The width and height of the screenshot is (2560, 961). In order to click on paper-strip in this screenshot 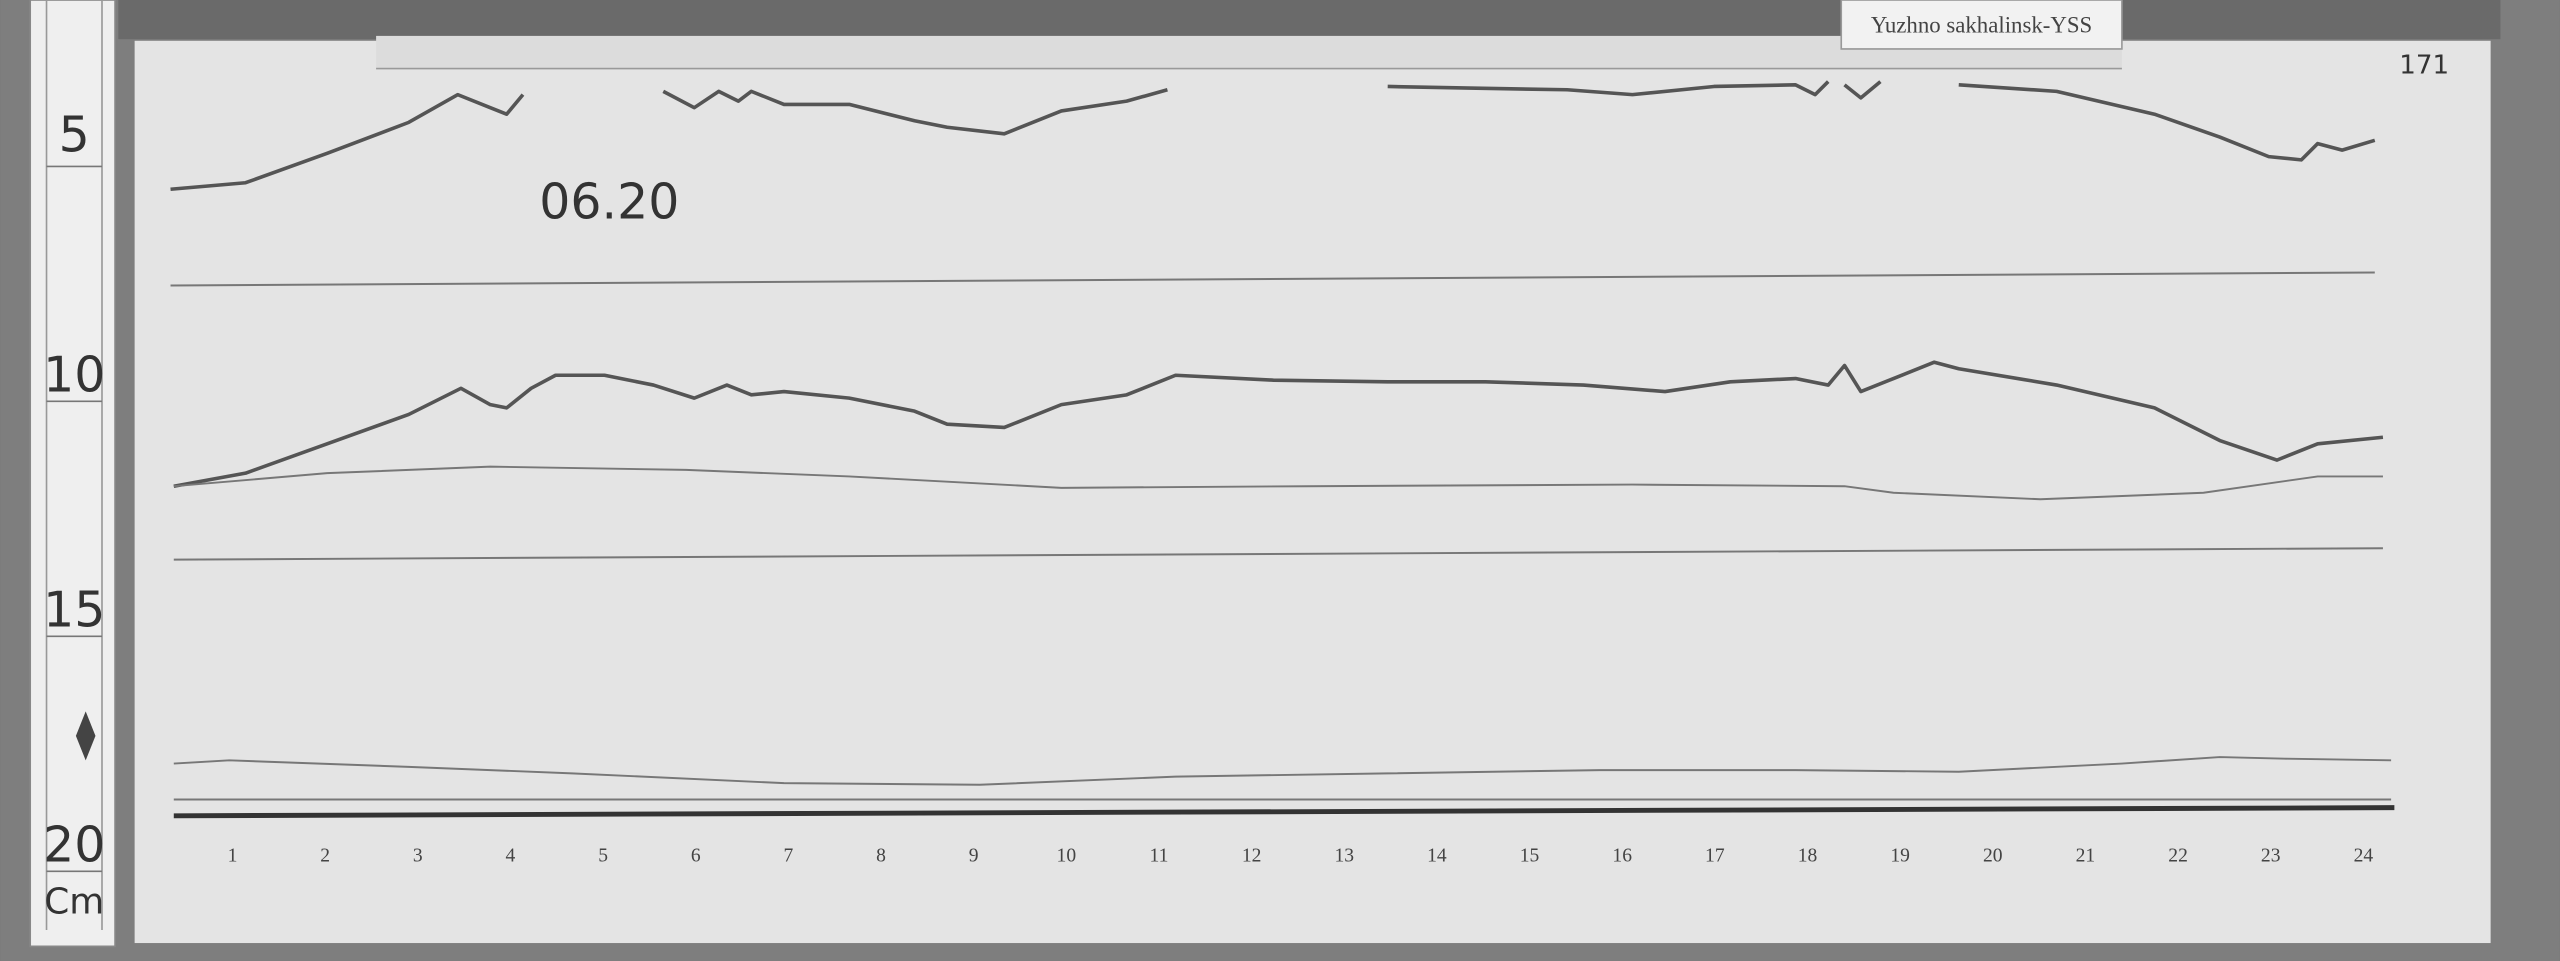, I will do `click(1249, 52)`.